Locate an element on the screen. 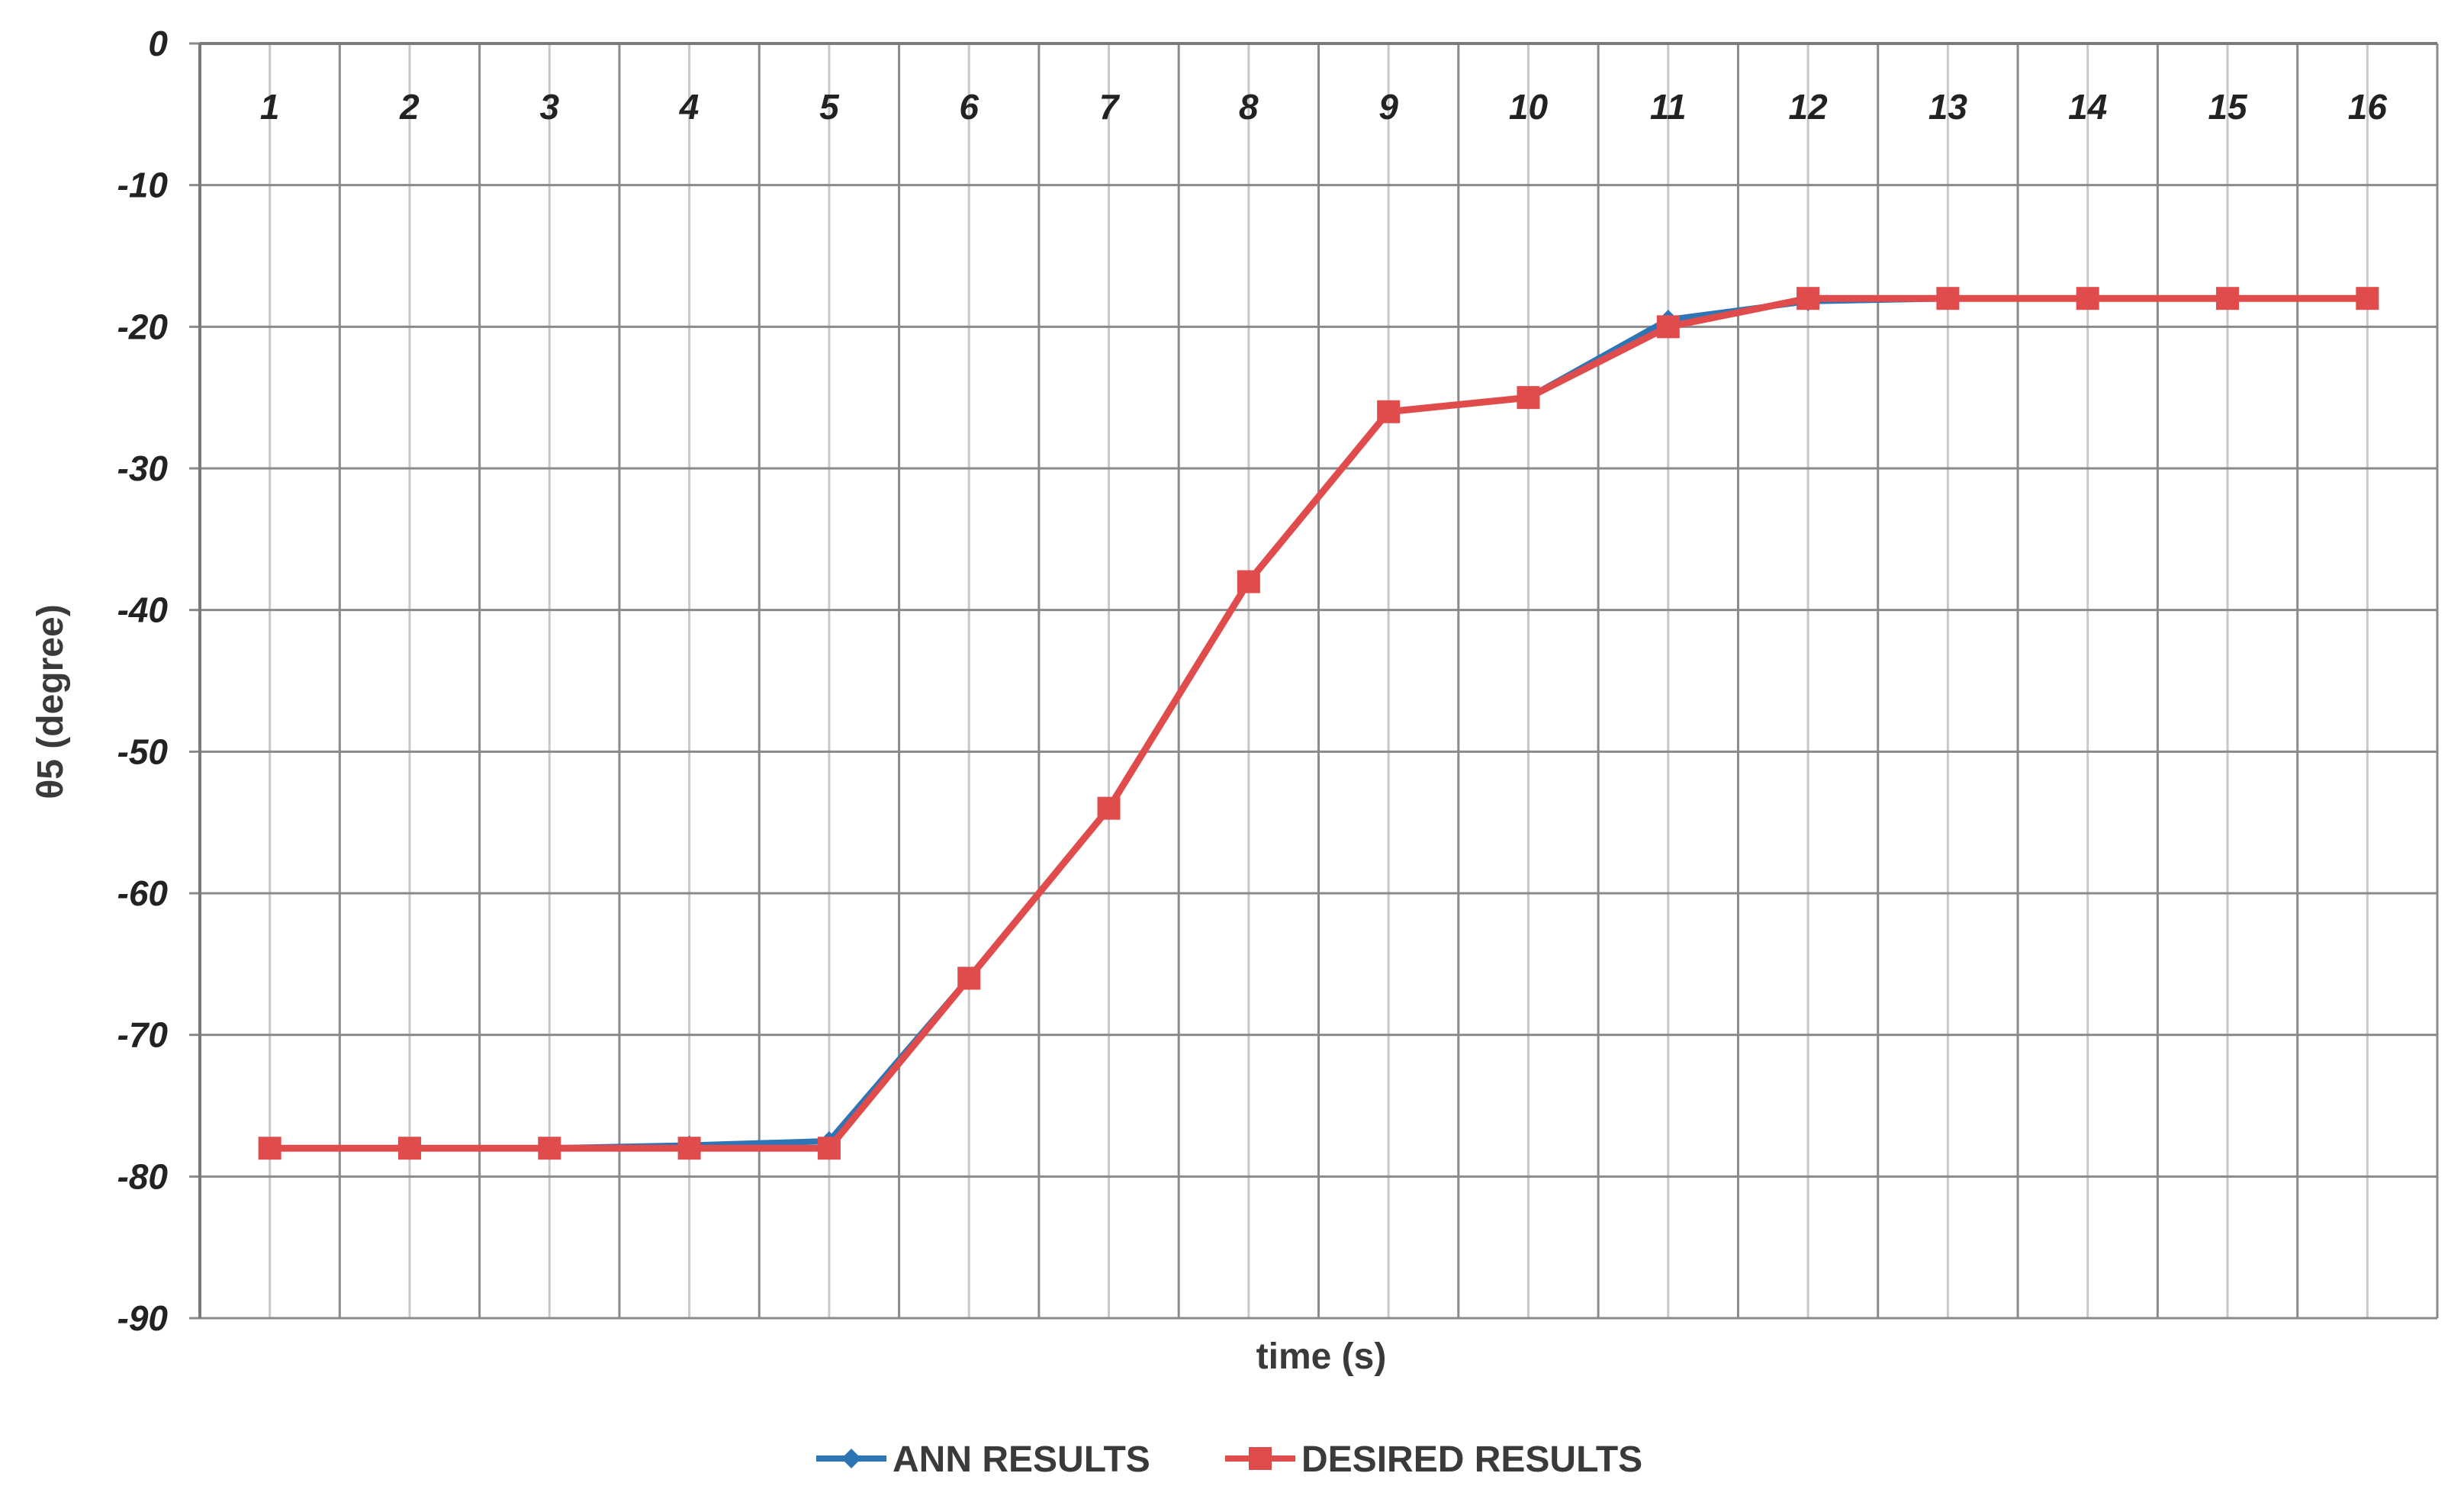 The width and height of the screenshot is (2464, 1502). x-tick-label: 4 is located at coordinates (689, 107).